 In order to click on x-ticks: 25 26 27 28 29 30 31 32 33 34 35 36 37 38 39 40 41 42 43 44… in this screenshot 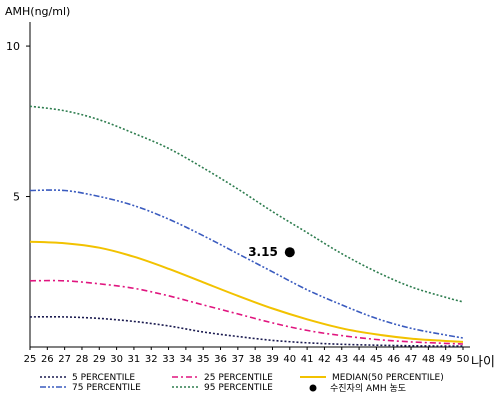, I will do `click(247, 356)`.